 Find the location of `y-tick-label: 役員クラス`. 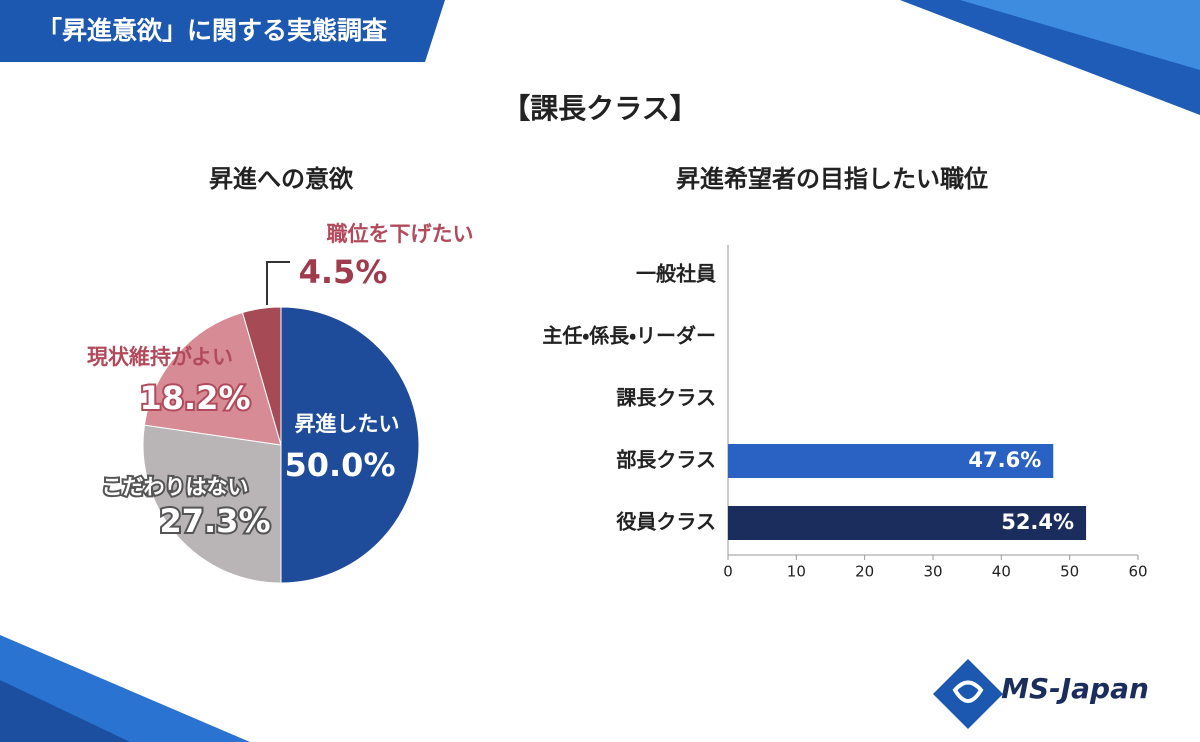

y-tick-label: 役員クラス is located at coordinates (665, 522).